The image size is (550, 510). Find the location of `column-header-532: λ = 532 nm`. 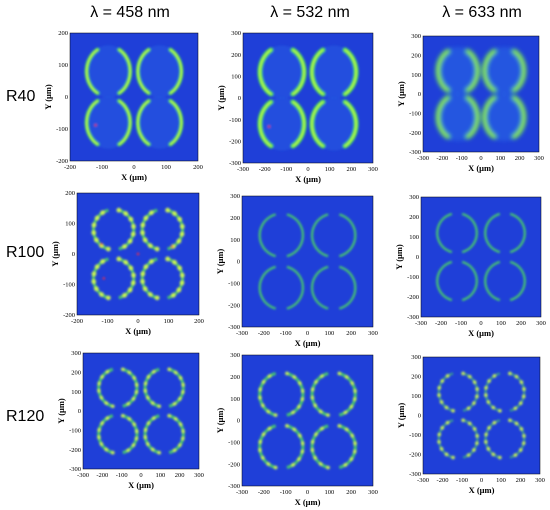

column-header-532: λ = 532 nm is located at coordinates (310, 12).